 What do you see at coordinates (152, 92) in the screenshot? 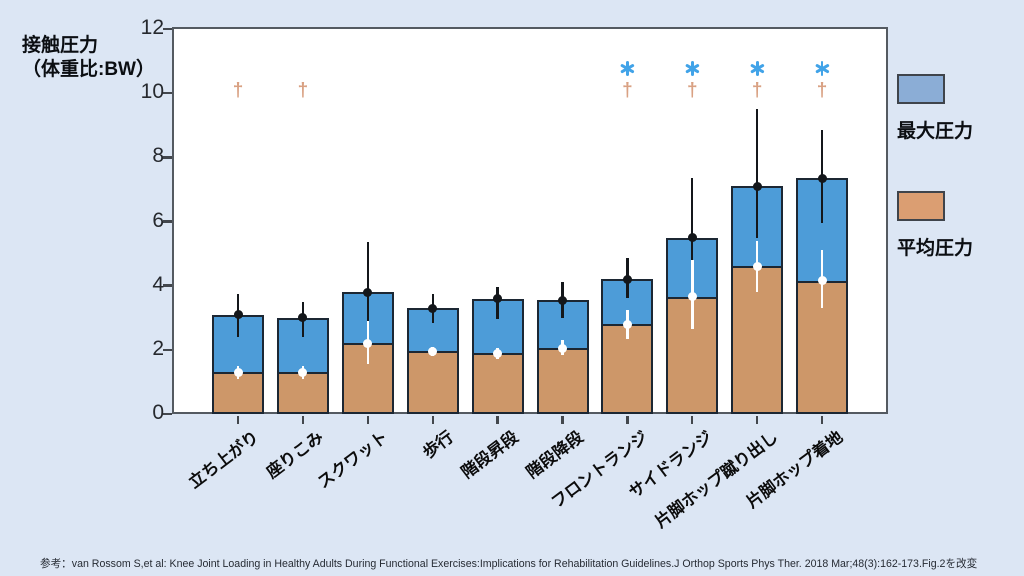
I see `y-axis-tick-label: 10` at bounding box center [152, 92].